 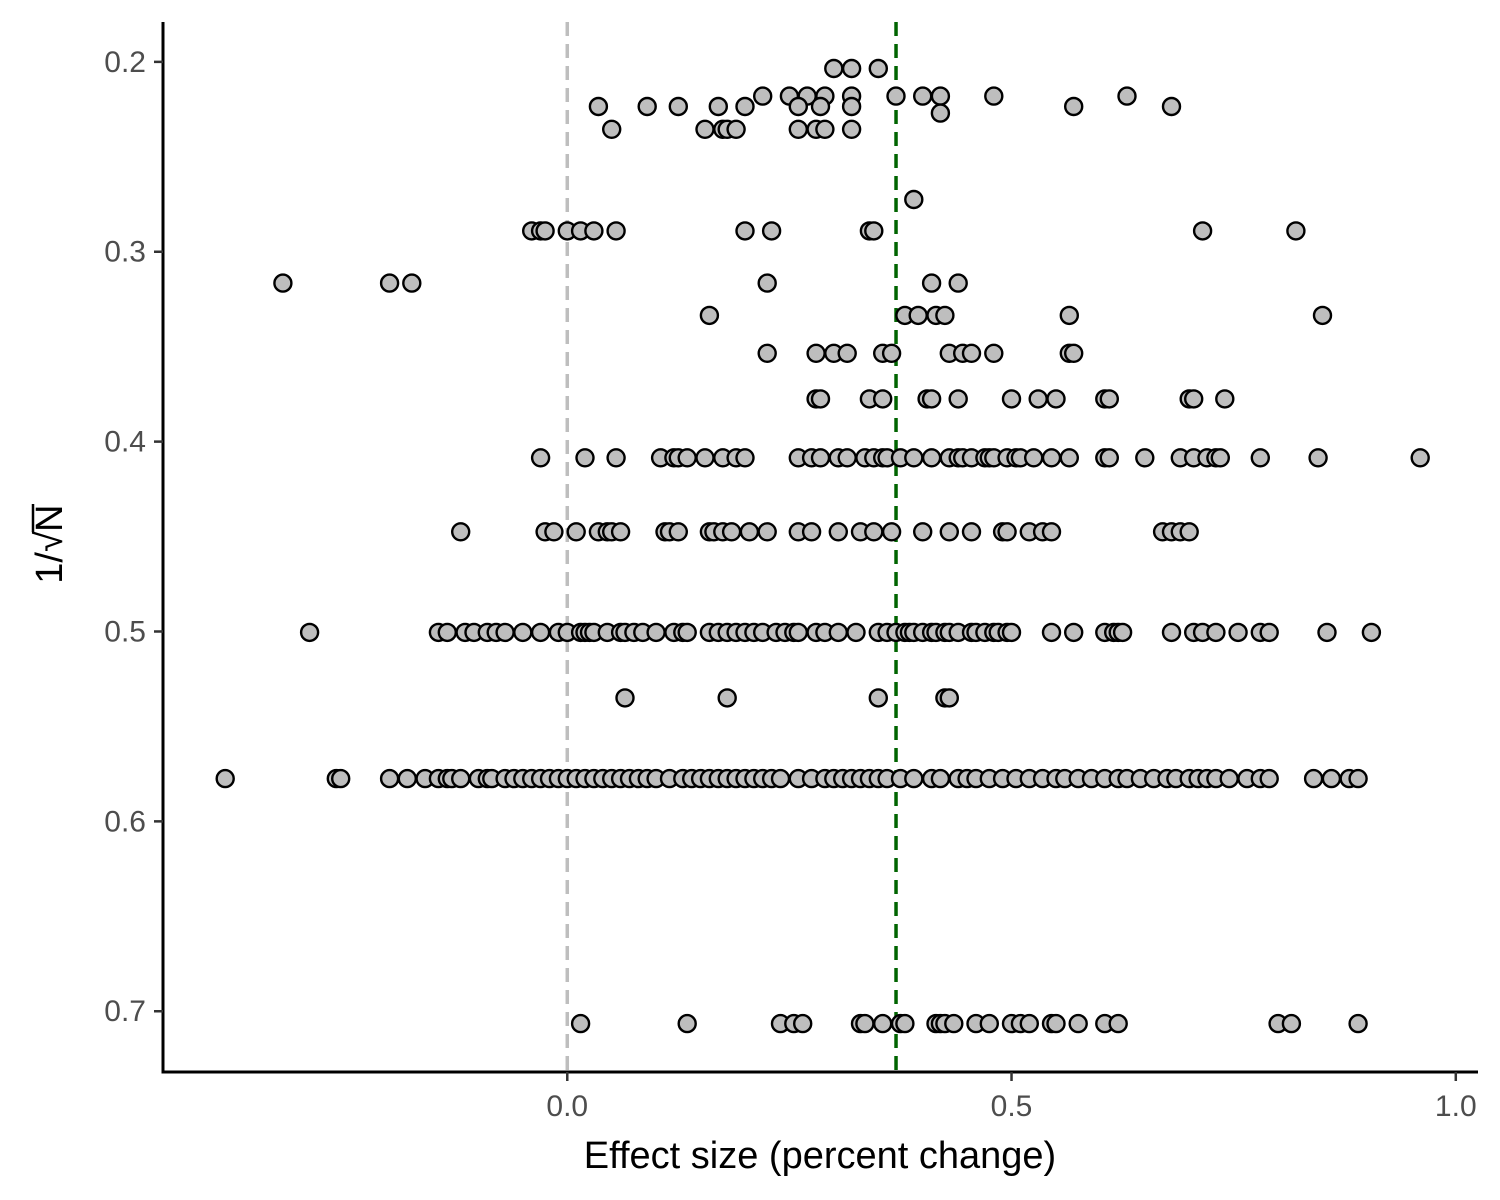 What do you see at coordinates (567, 1106) in the screenshot?
I see `x-tick-label: 0.0` at bounding box center [567, 1106].